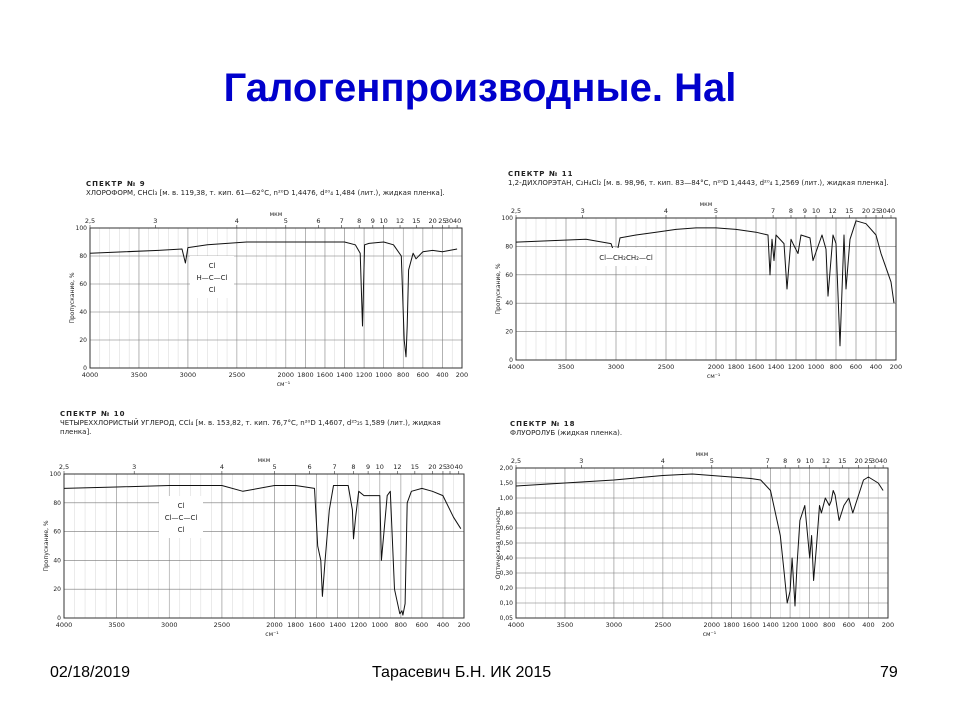  I want to click on x-tick-label: 4000, so click(516, 625).